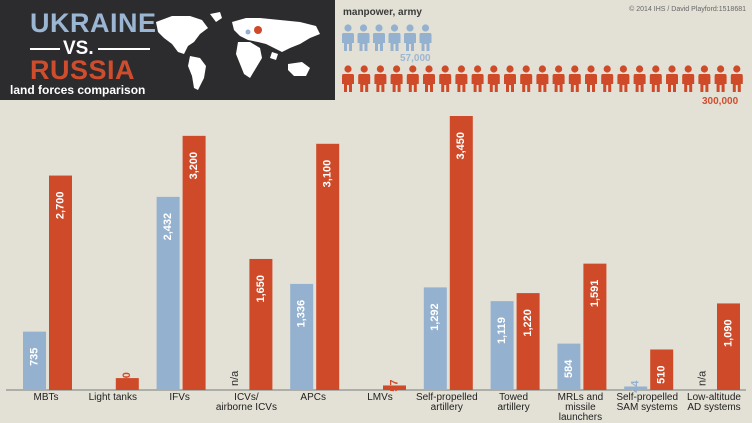 This screenshot has height=423, width=752. What do you see at coordinates (238, 51) in the screenshot?
I see `world-map-icon` at bounding box center [238, 51].